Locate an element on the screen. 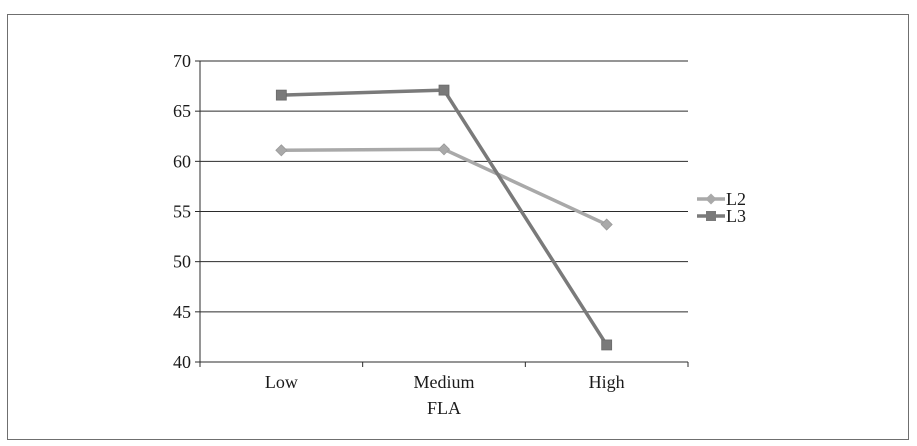  data-point-l3-high is located at coordinates (607, 345).